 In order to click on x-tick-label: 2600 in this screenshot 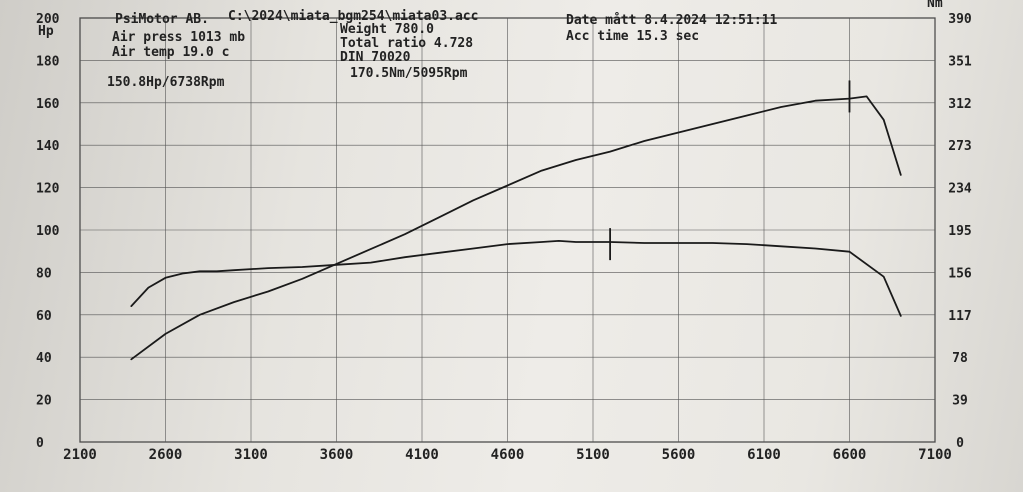, I will do `click(166, 455)`.